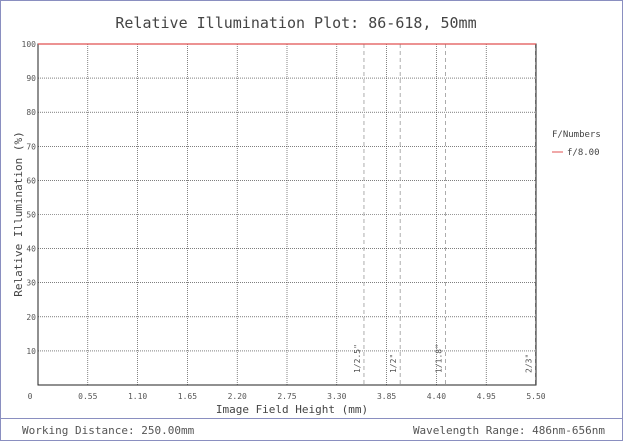  Describe the element at coordinates (237, 396) in the screenshot. I see `x-tick-label: 2.20` at that location.